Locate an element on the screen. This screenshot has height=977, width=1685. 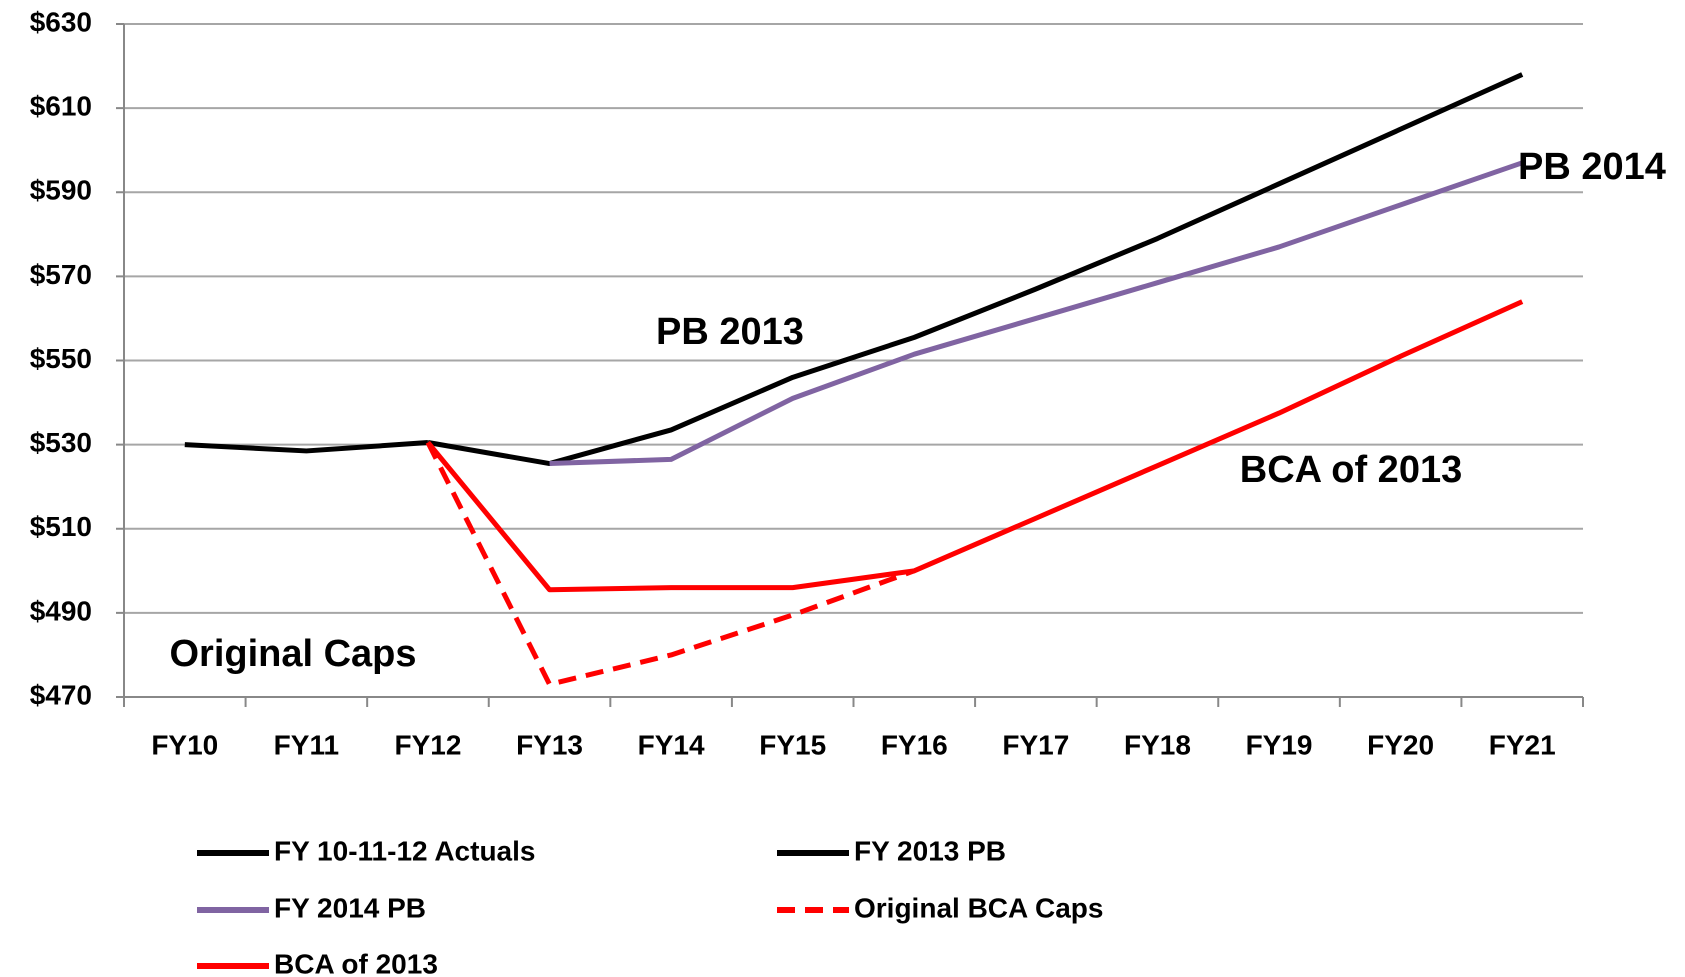
x-tick-label: FY20 is located at coordinates (1400, 744).